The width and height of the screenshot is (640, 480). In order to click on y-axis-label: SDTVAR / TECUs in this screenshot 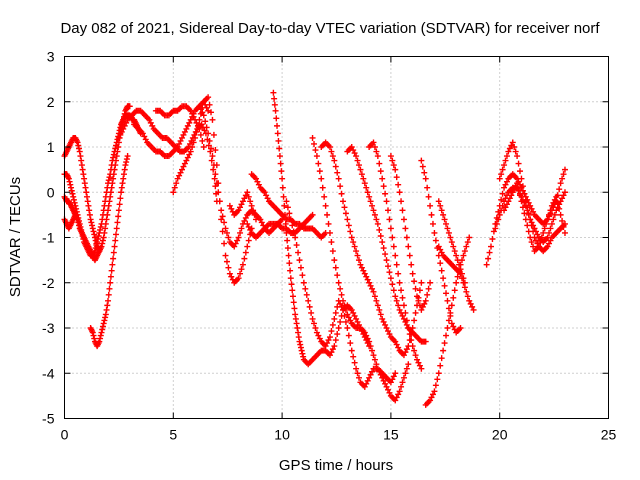, I will do `click(15, 237)`.